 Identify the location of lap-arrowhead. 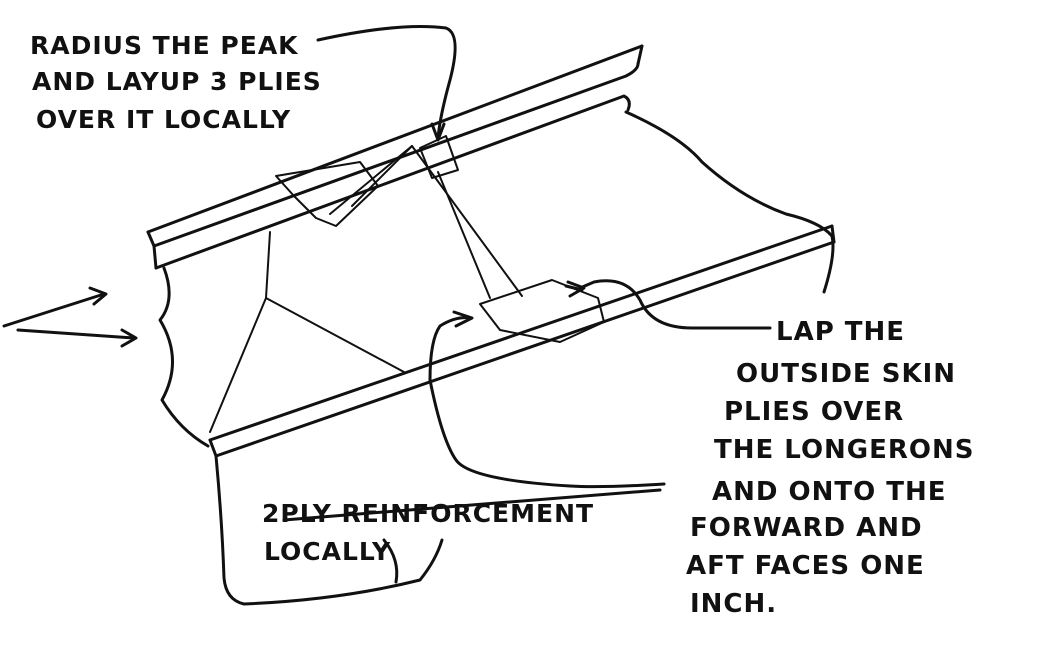
(576, 289).